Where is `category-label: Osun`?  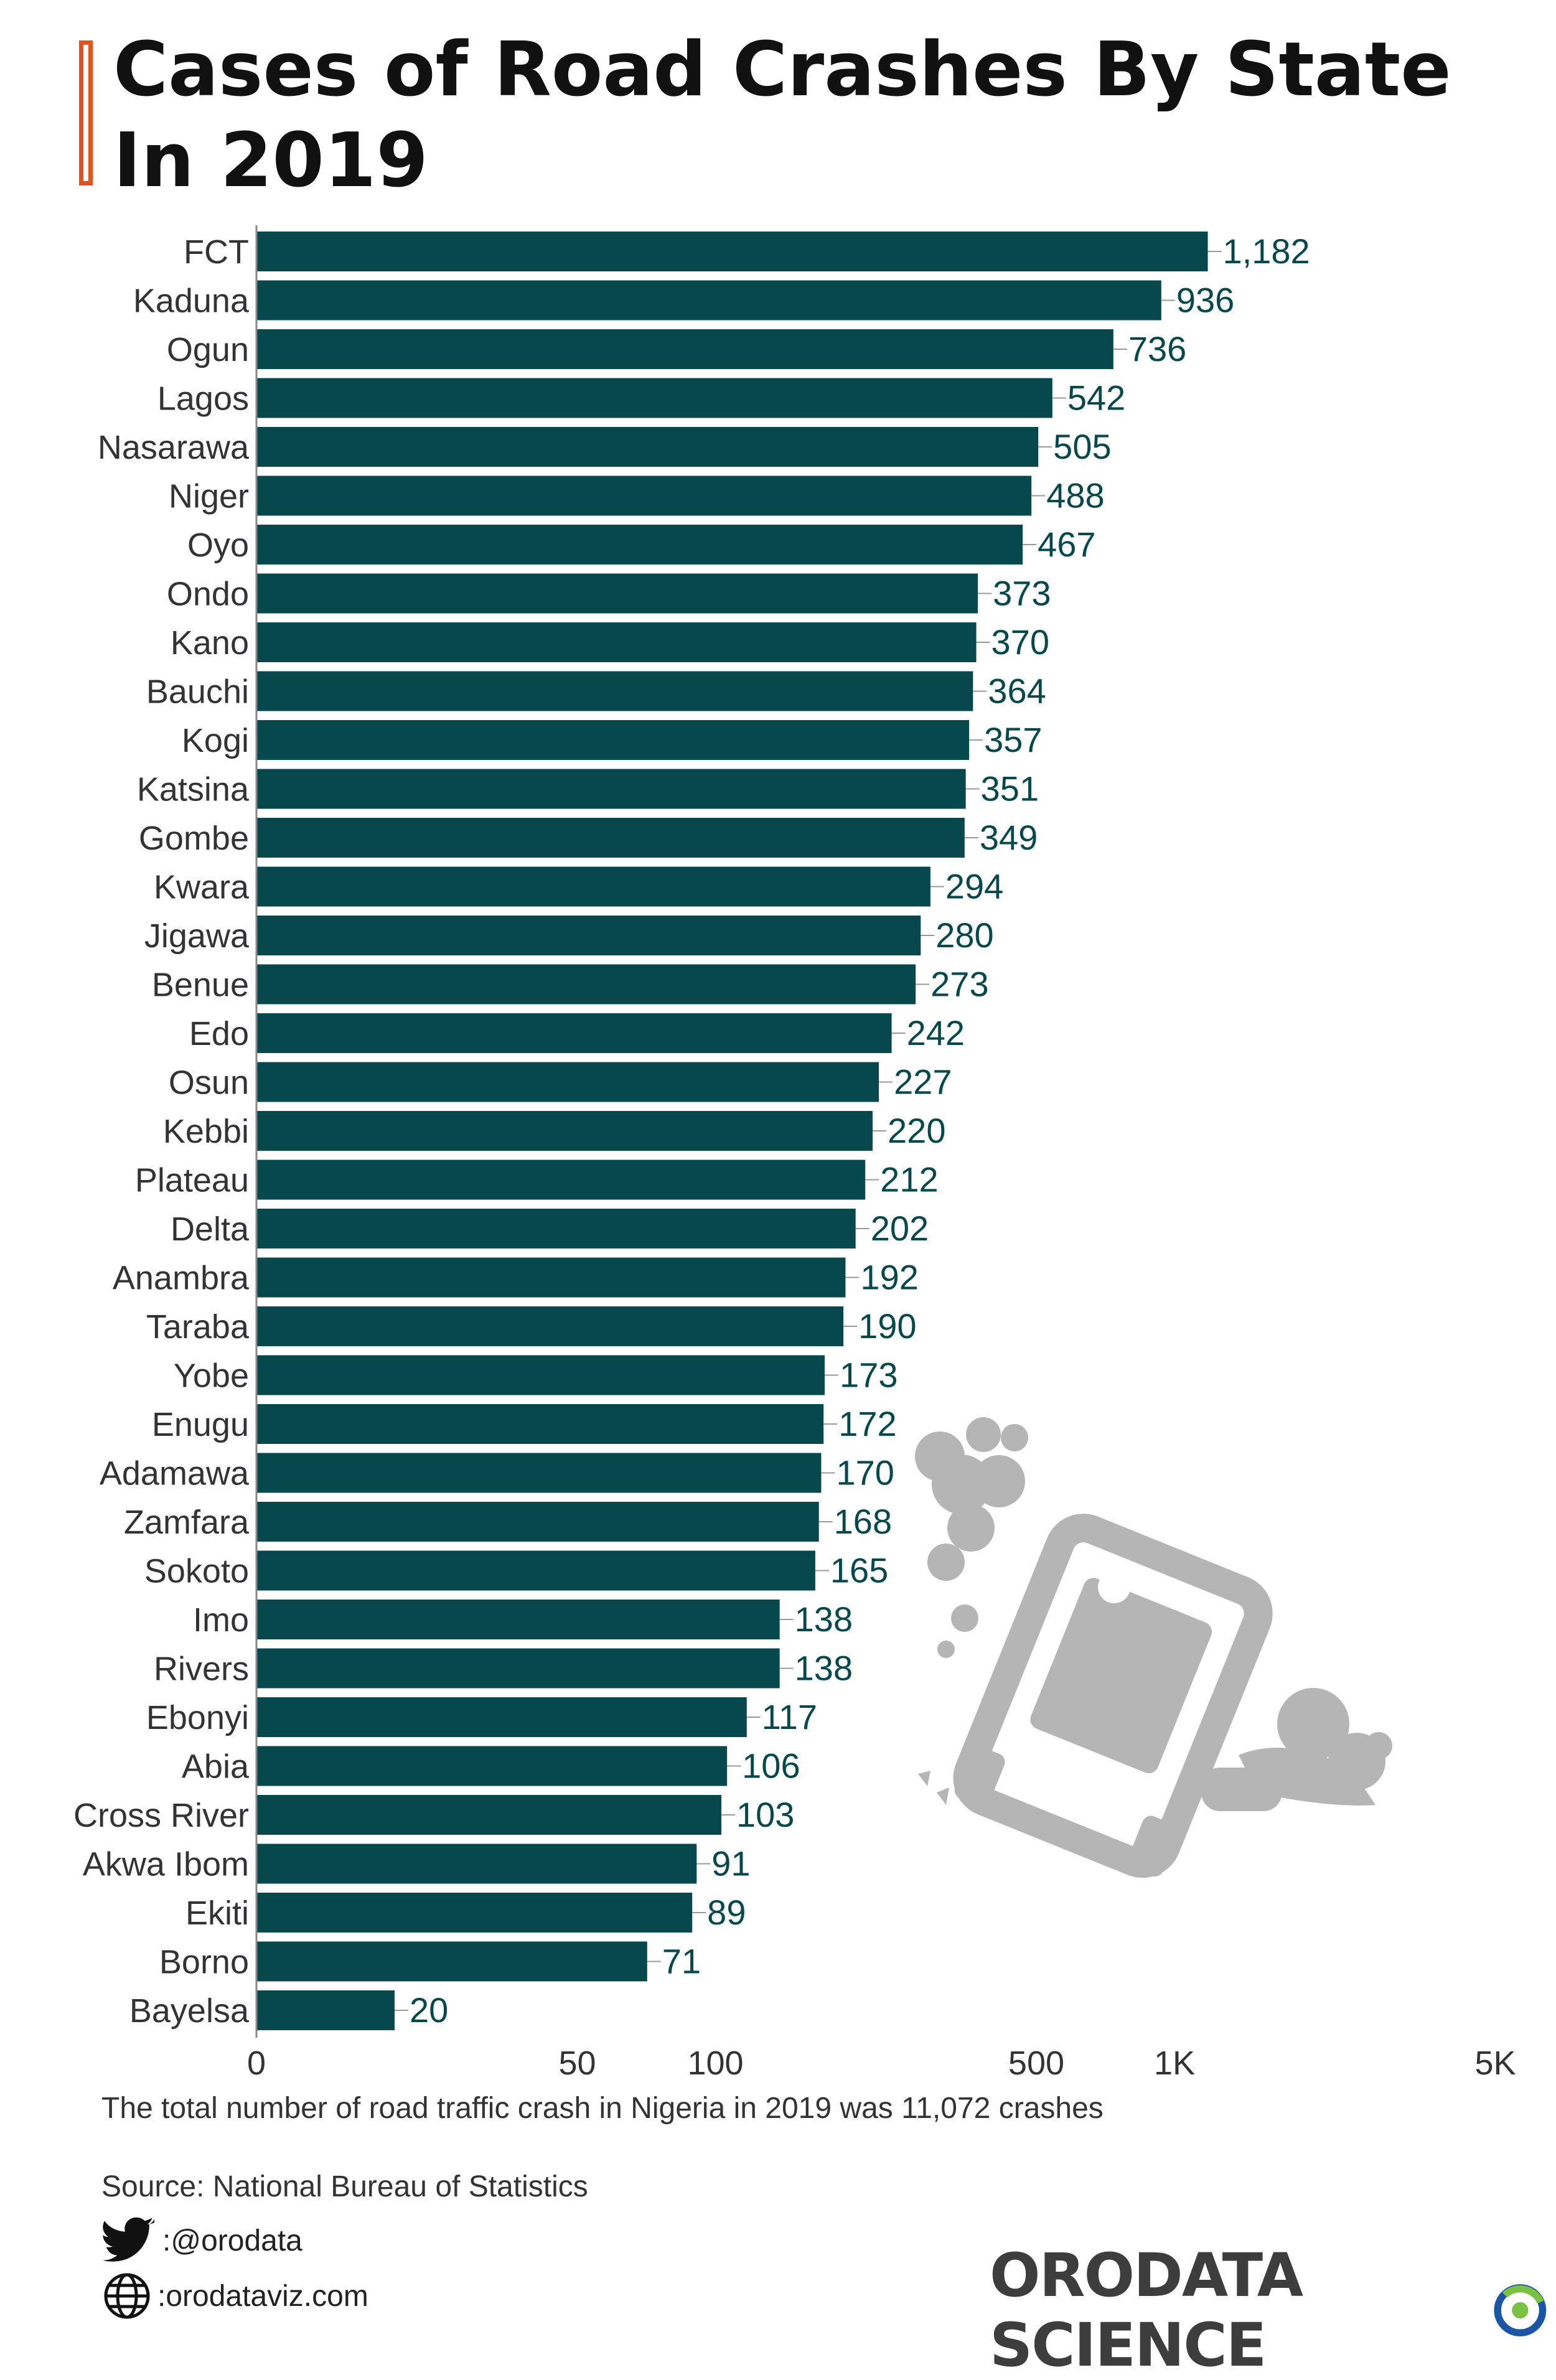
category-label: Osun is located at coordinates (209, 1083).